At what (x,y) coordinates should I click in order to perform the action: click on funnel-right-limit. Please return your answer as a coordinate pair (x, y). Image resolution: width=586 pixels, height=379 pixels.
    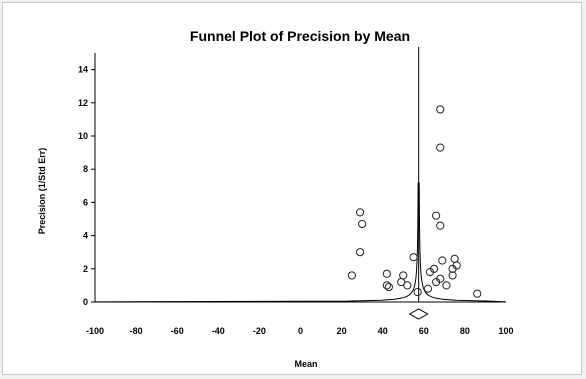
    Looking at the image, I should click on (462, 242).